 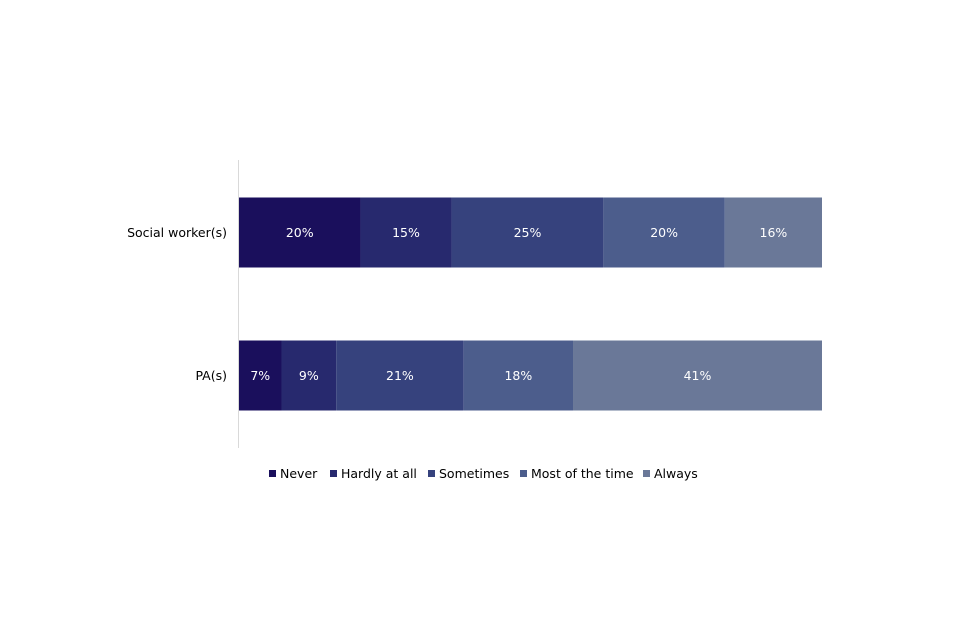 I want to click on category-label: PA(s), so click(x=211, y=375).